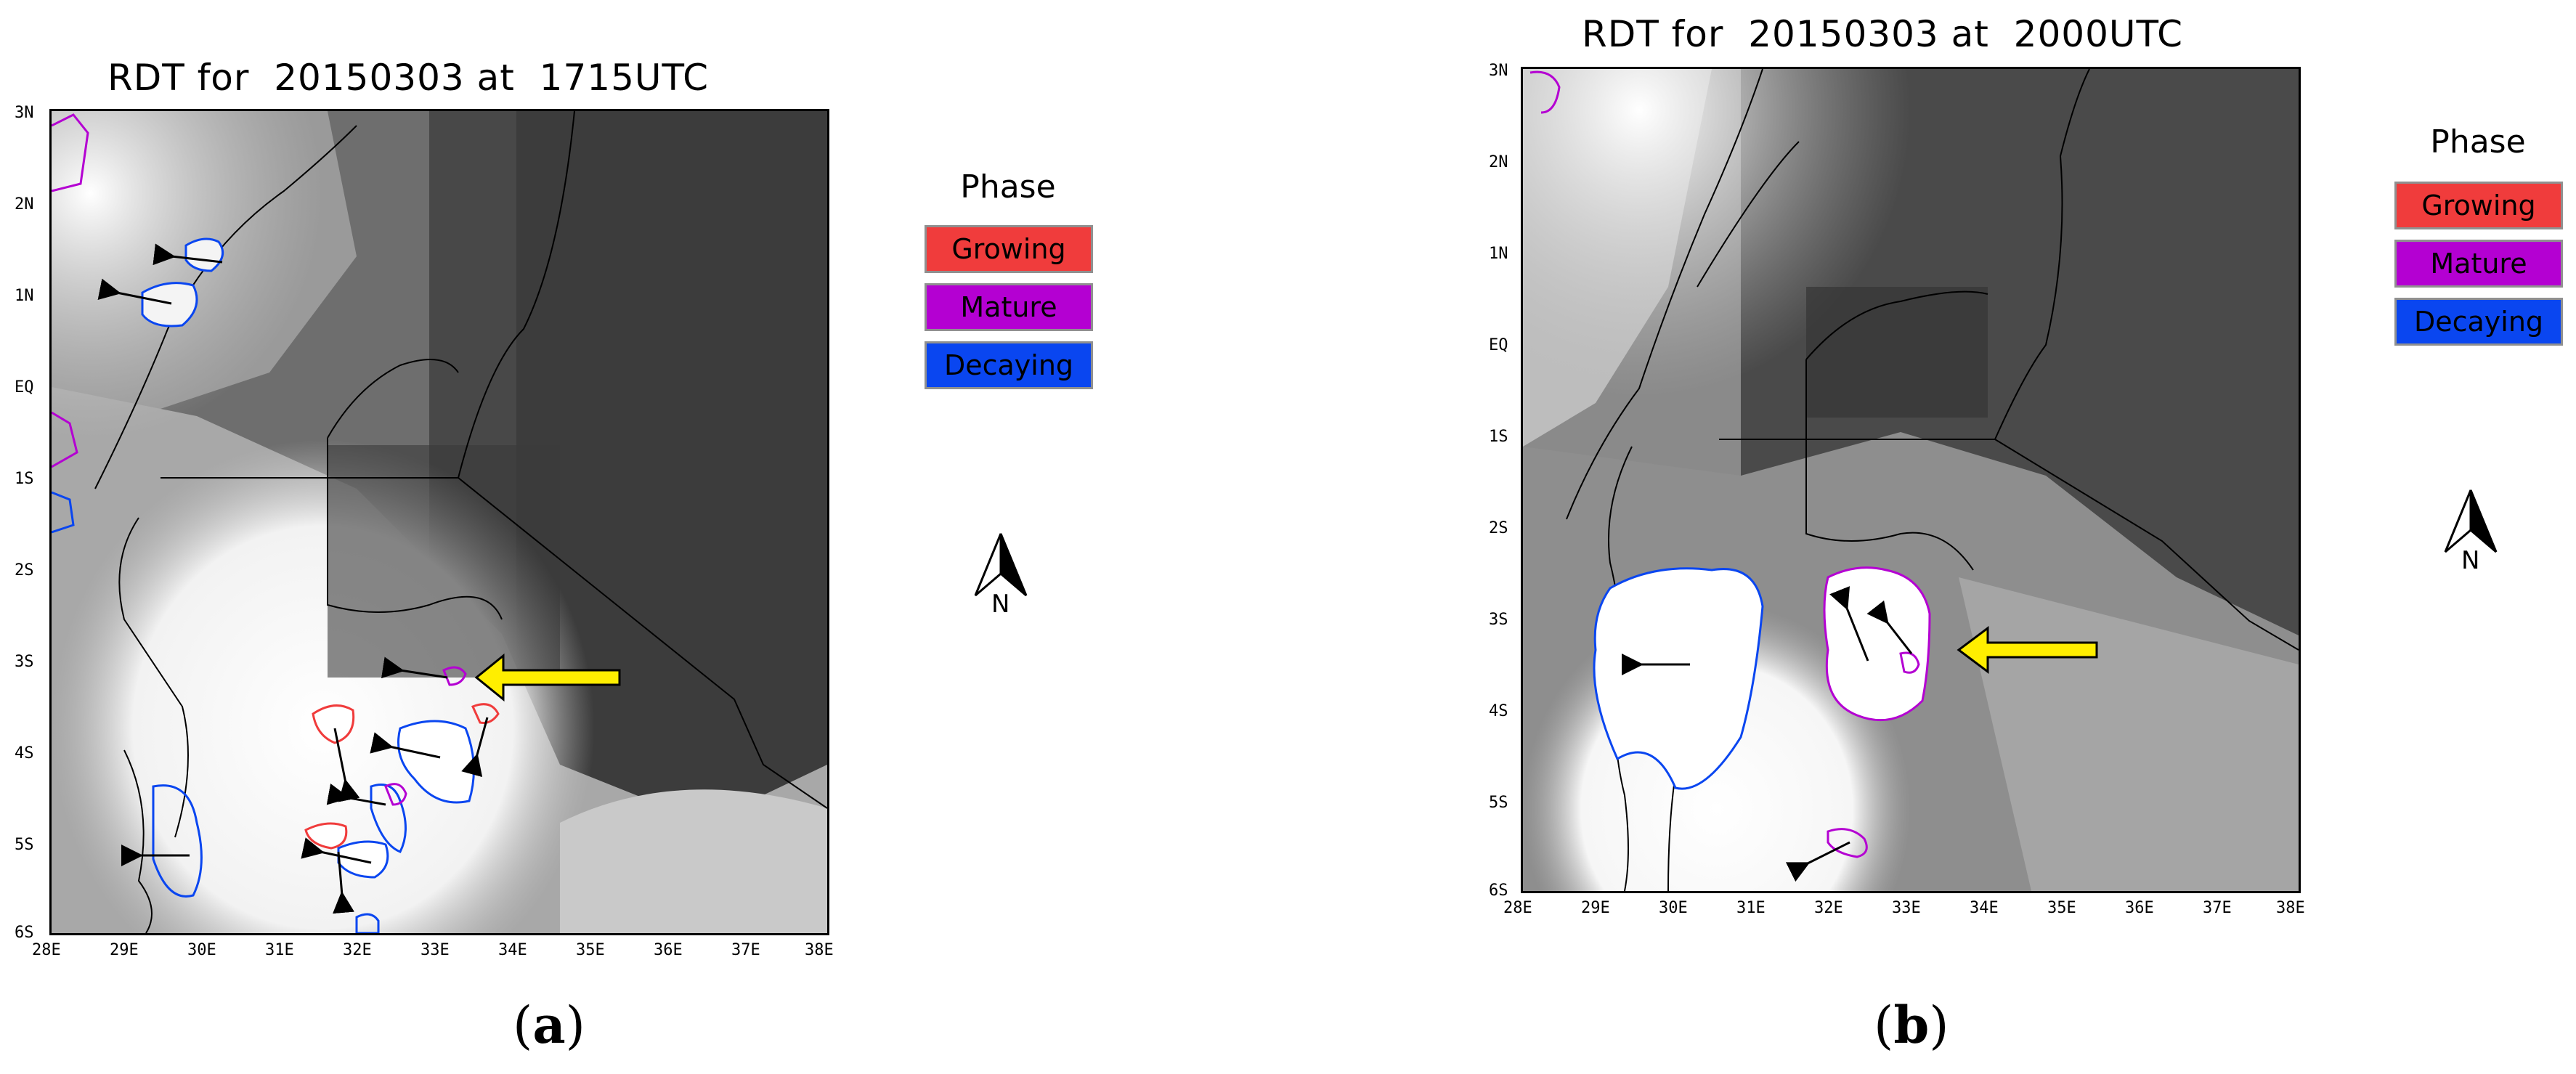  I want to click on panel-title: RDT for 20150303 at 1715UTC, so click(408, 78).